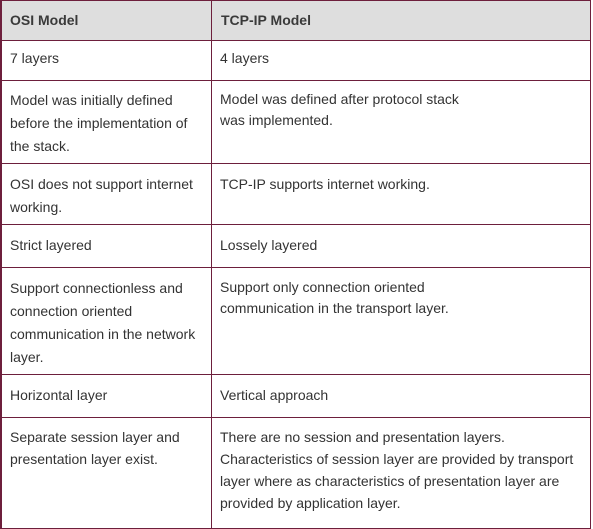  Describe the element at coordinates (401, 20) in the screenshot. I see `header-tcpip-model: TCP-IP Model` at that location.